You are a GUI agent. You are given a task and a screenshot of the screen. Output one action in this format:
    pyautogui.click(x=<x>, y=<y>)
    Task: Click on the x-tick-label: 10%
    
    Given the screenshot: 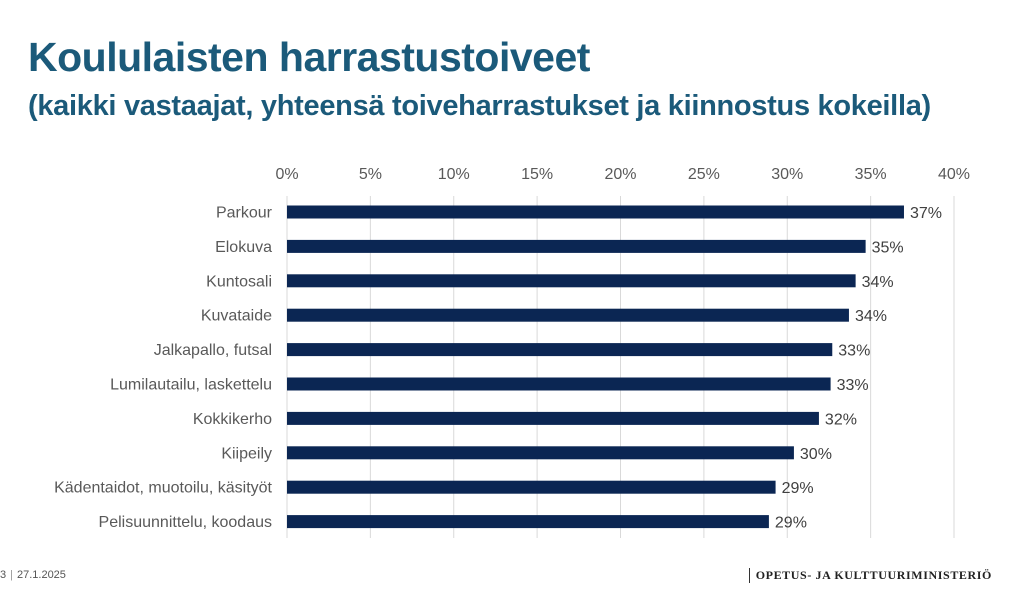 What is the action you would take?
    pyautogui.click(x=454, y=174)
    